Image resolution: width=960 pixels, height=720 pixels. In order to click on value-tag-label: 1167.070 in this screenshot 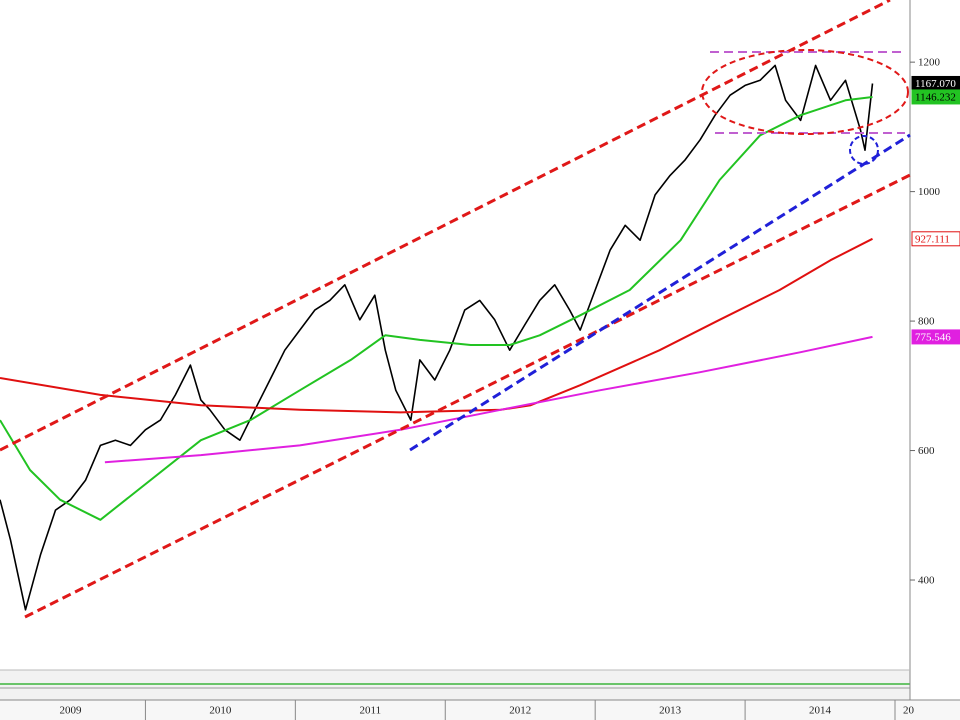, I will do `click(935, 84)`.